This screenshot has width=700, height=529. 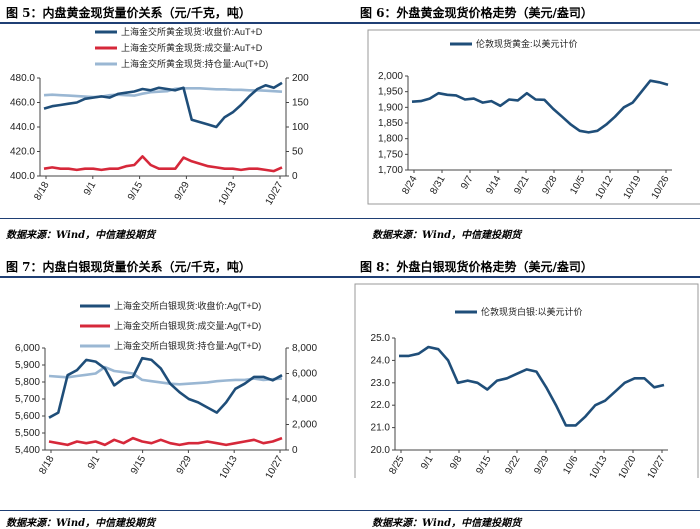 I want to click on fig8-left-tick-label: 23.0, so click(x=381, y=383).